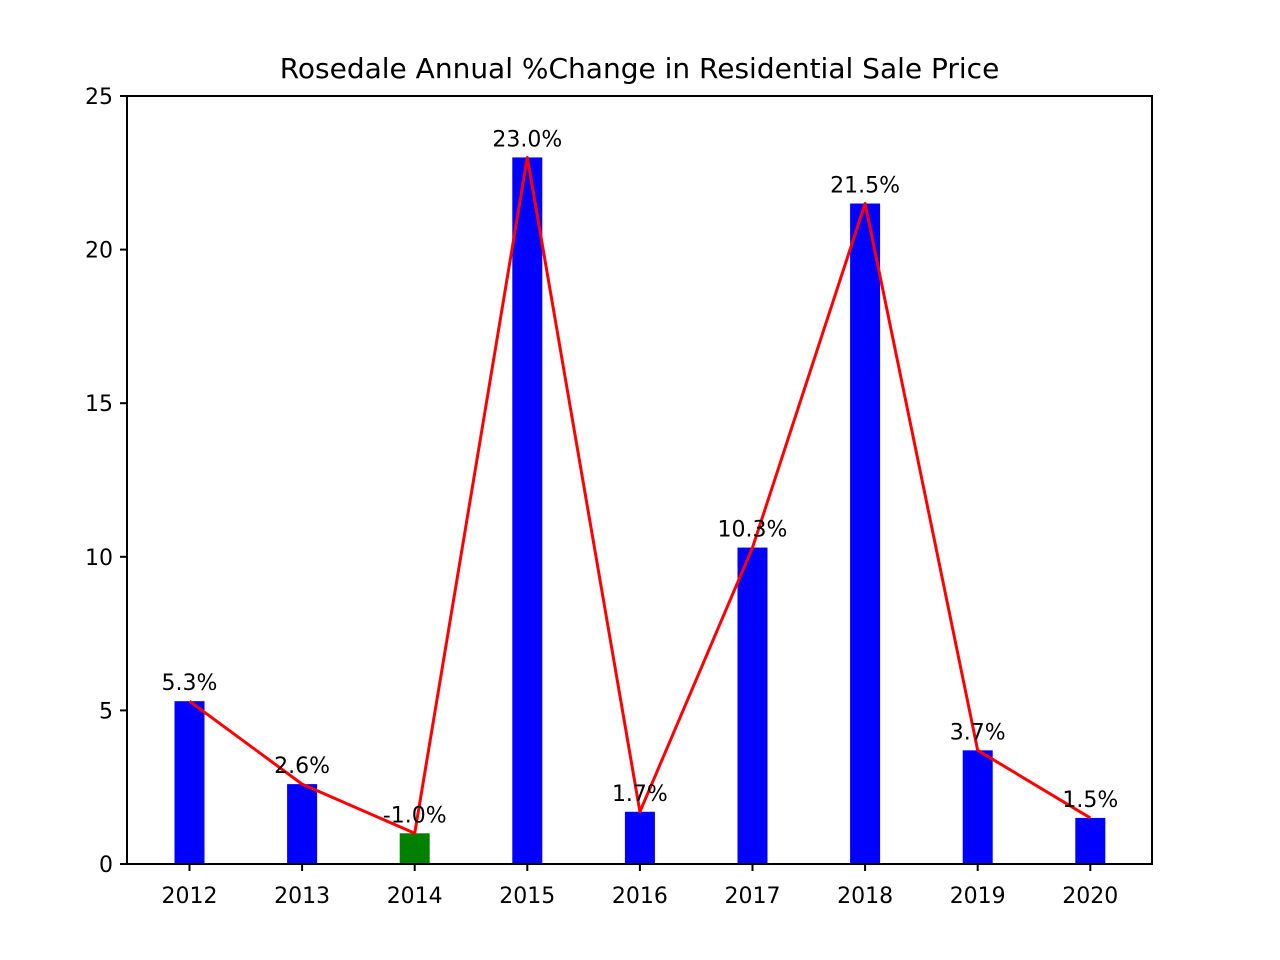 The image size is (1280, 960). What do you see at coordinates (99, 97) in the screenshot?
I see `y-tick-label-25: 25` at bounding box center [99, 97].